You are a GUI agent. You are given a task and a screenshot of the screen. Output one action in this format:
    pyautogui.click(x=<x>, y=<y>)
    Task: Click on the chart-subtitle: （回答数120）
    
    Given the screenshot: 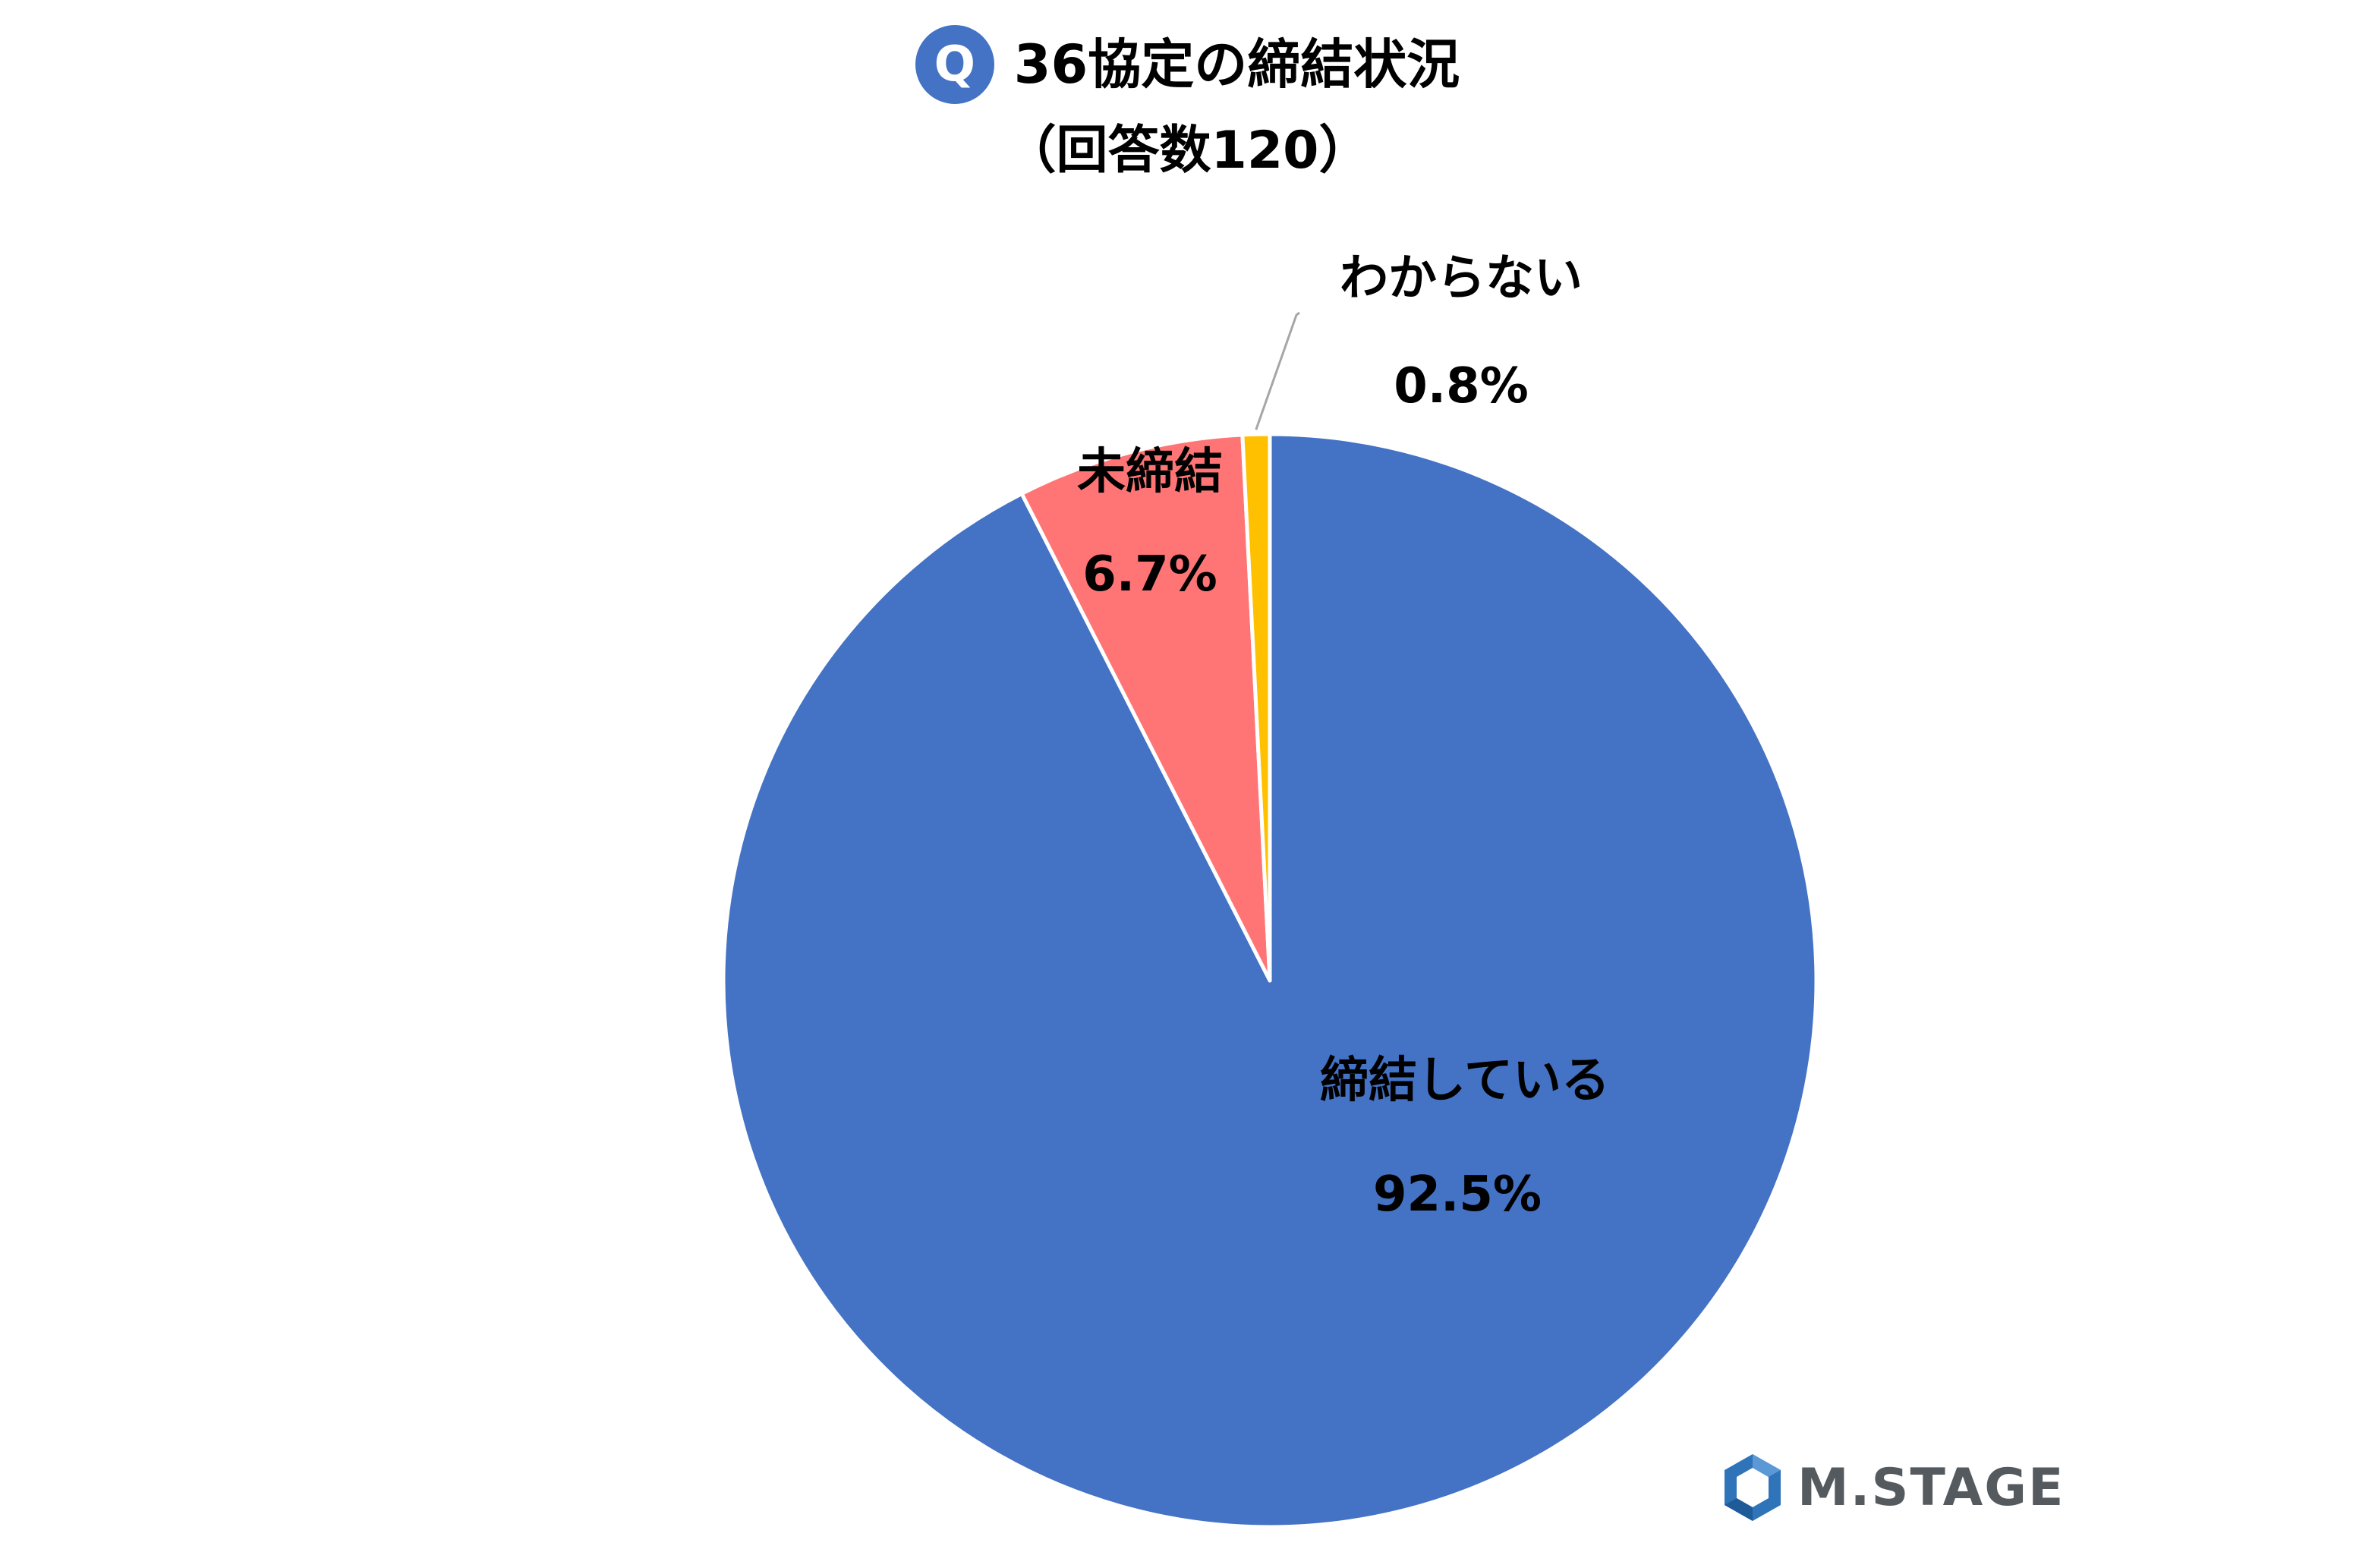 What is the action you would take?
    pyautogui.click(x=1187, y=151)
    